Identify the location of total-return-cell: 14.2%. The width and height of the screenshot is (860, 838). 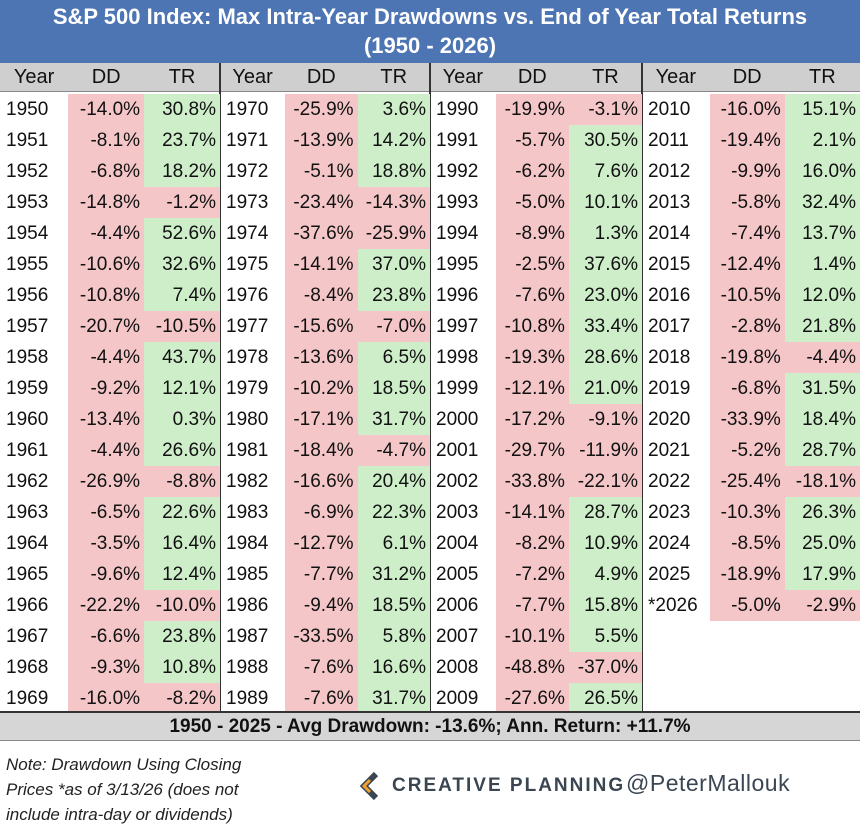
(393, 140).